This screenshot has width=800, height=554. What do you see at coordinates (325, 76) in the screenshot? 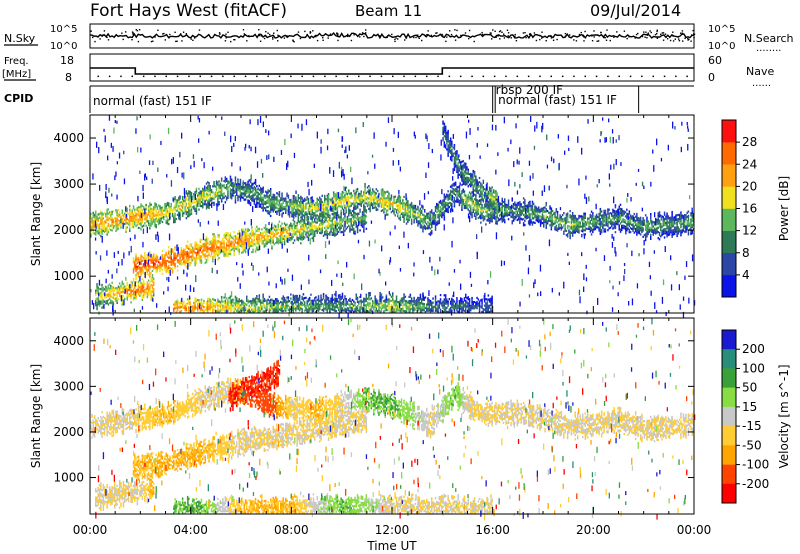
I see `nave-dot` at bounding box center [325, 76].